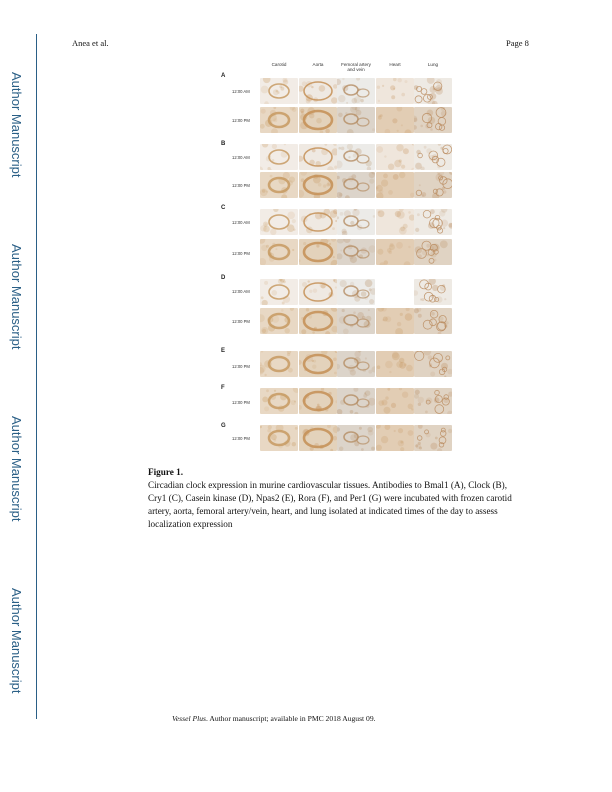 The image size is (612, 792). Describe the element at coordinates (223, 351) in the screenshot. I see `panel-letter-e: E` at that location.